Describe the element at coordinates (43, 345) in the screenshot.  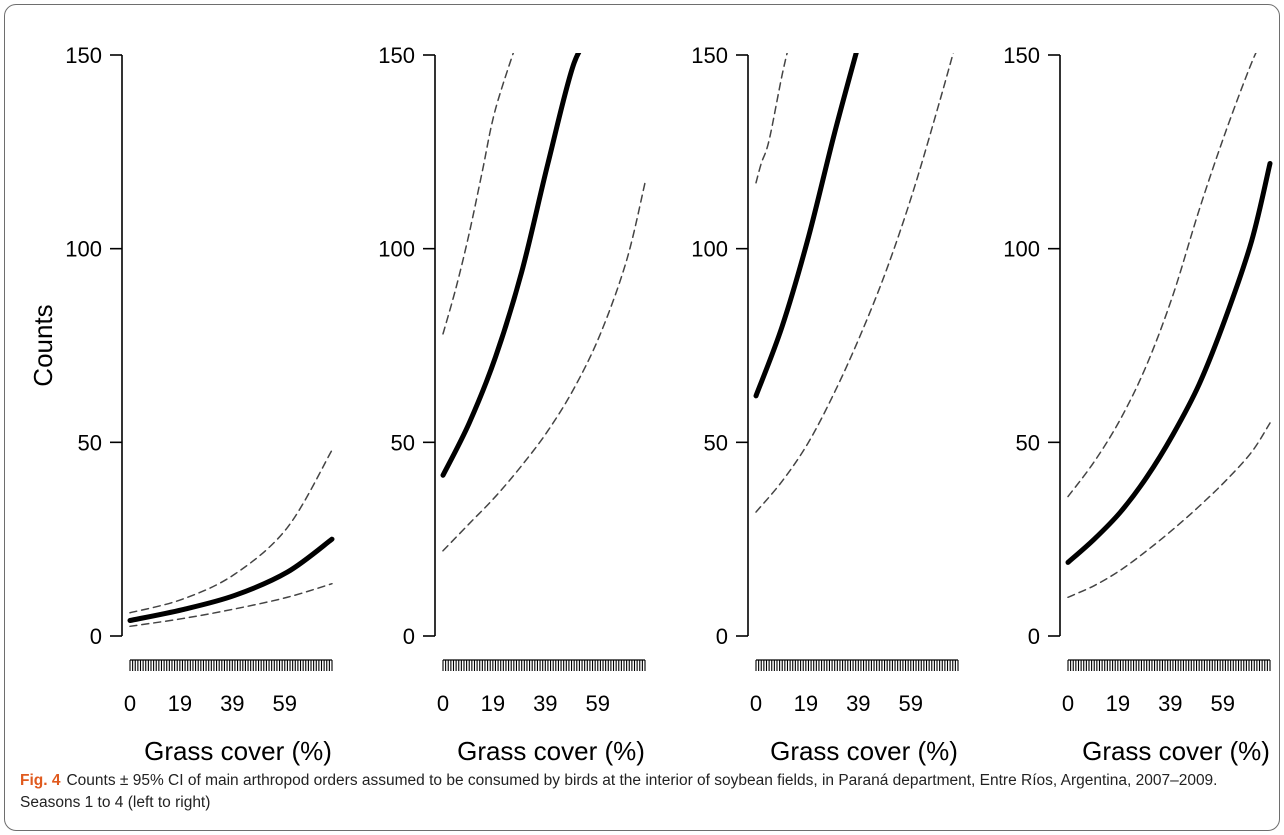
I see `y-axis-title: Counts` at that location.